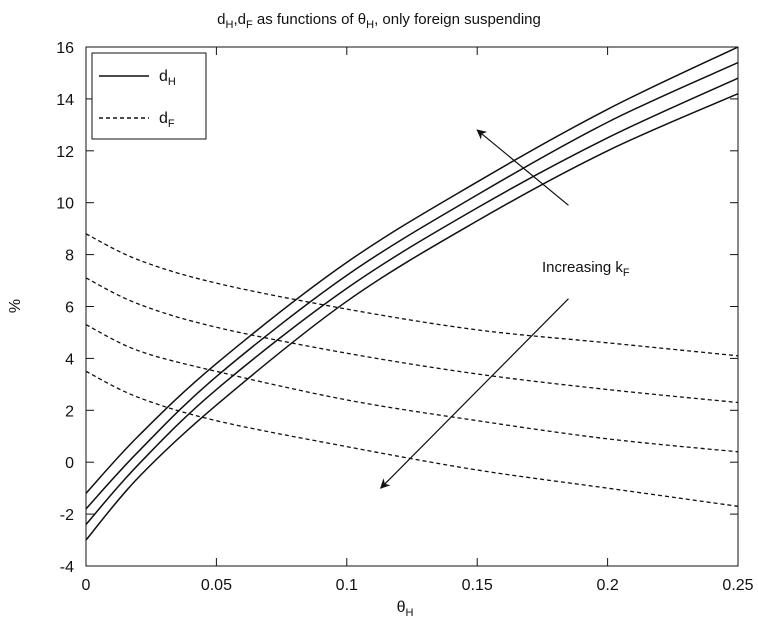  I want to click on x-tick-label: 0.25, so click(737, 585).